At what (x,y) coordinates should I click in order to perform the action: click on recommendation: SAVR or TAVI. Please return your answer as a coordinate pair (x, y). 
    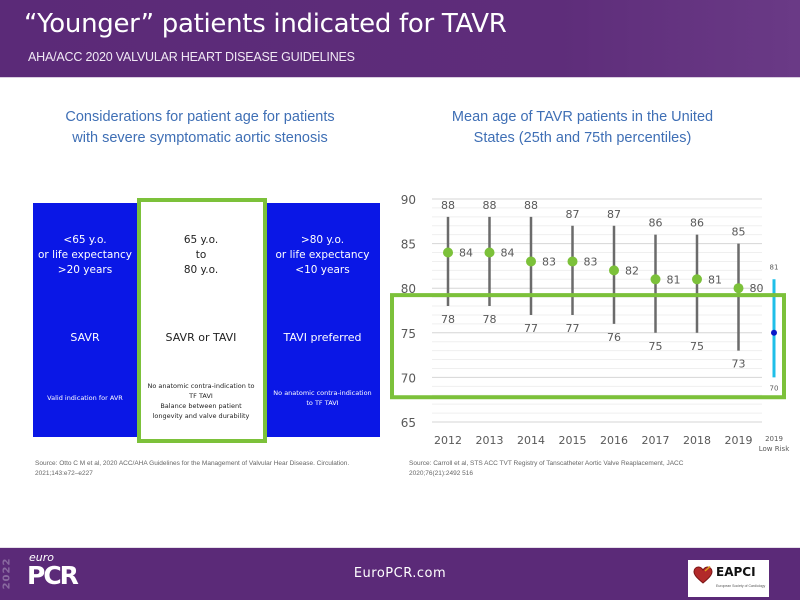
    Looking at the image, I should click on (201, 337).